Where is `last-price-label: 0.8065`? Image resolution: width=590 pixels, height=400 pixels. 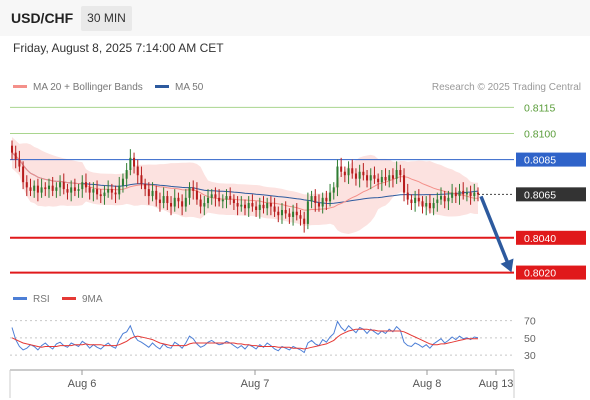
last-price-label: 0.8065 is located at coordinates (540, 195).